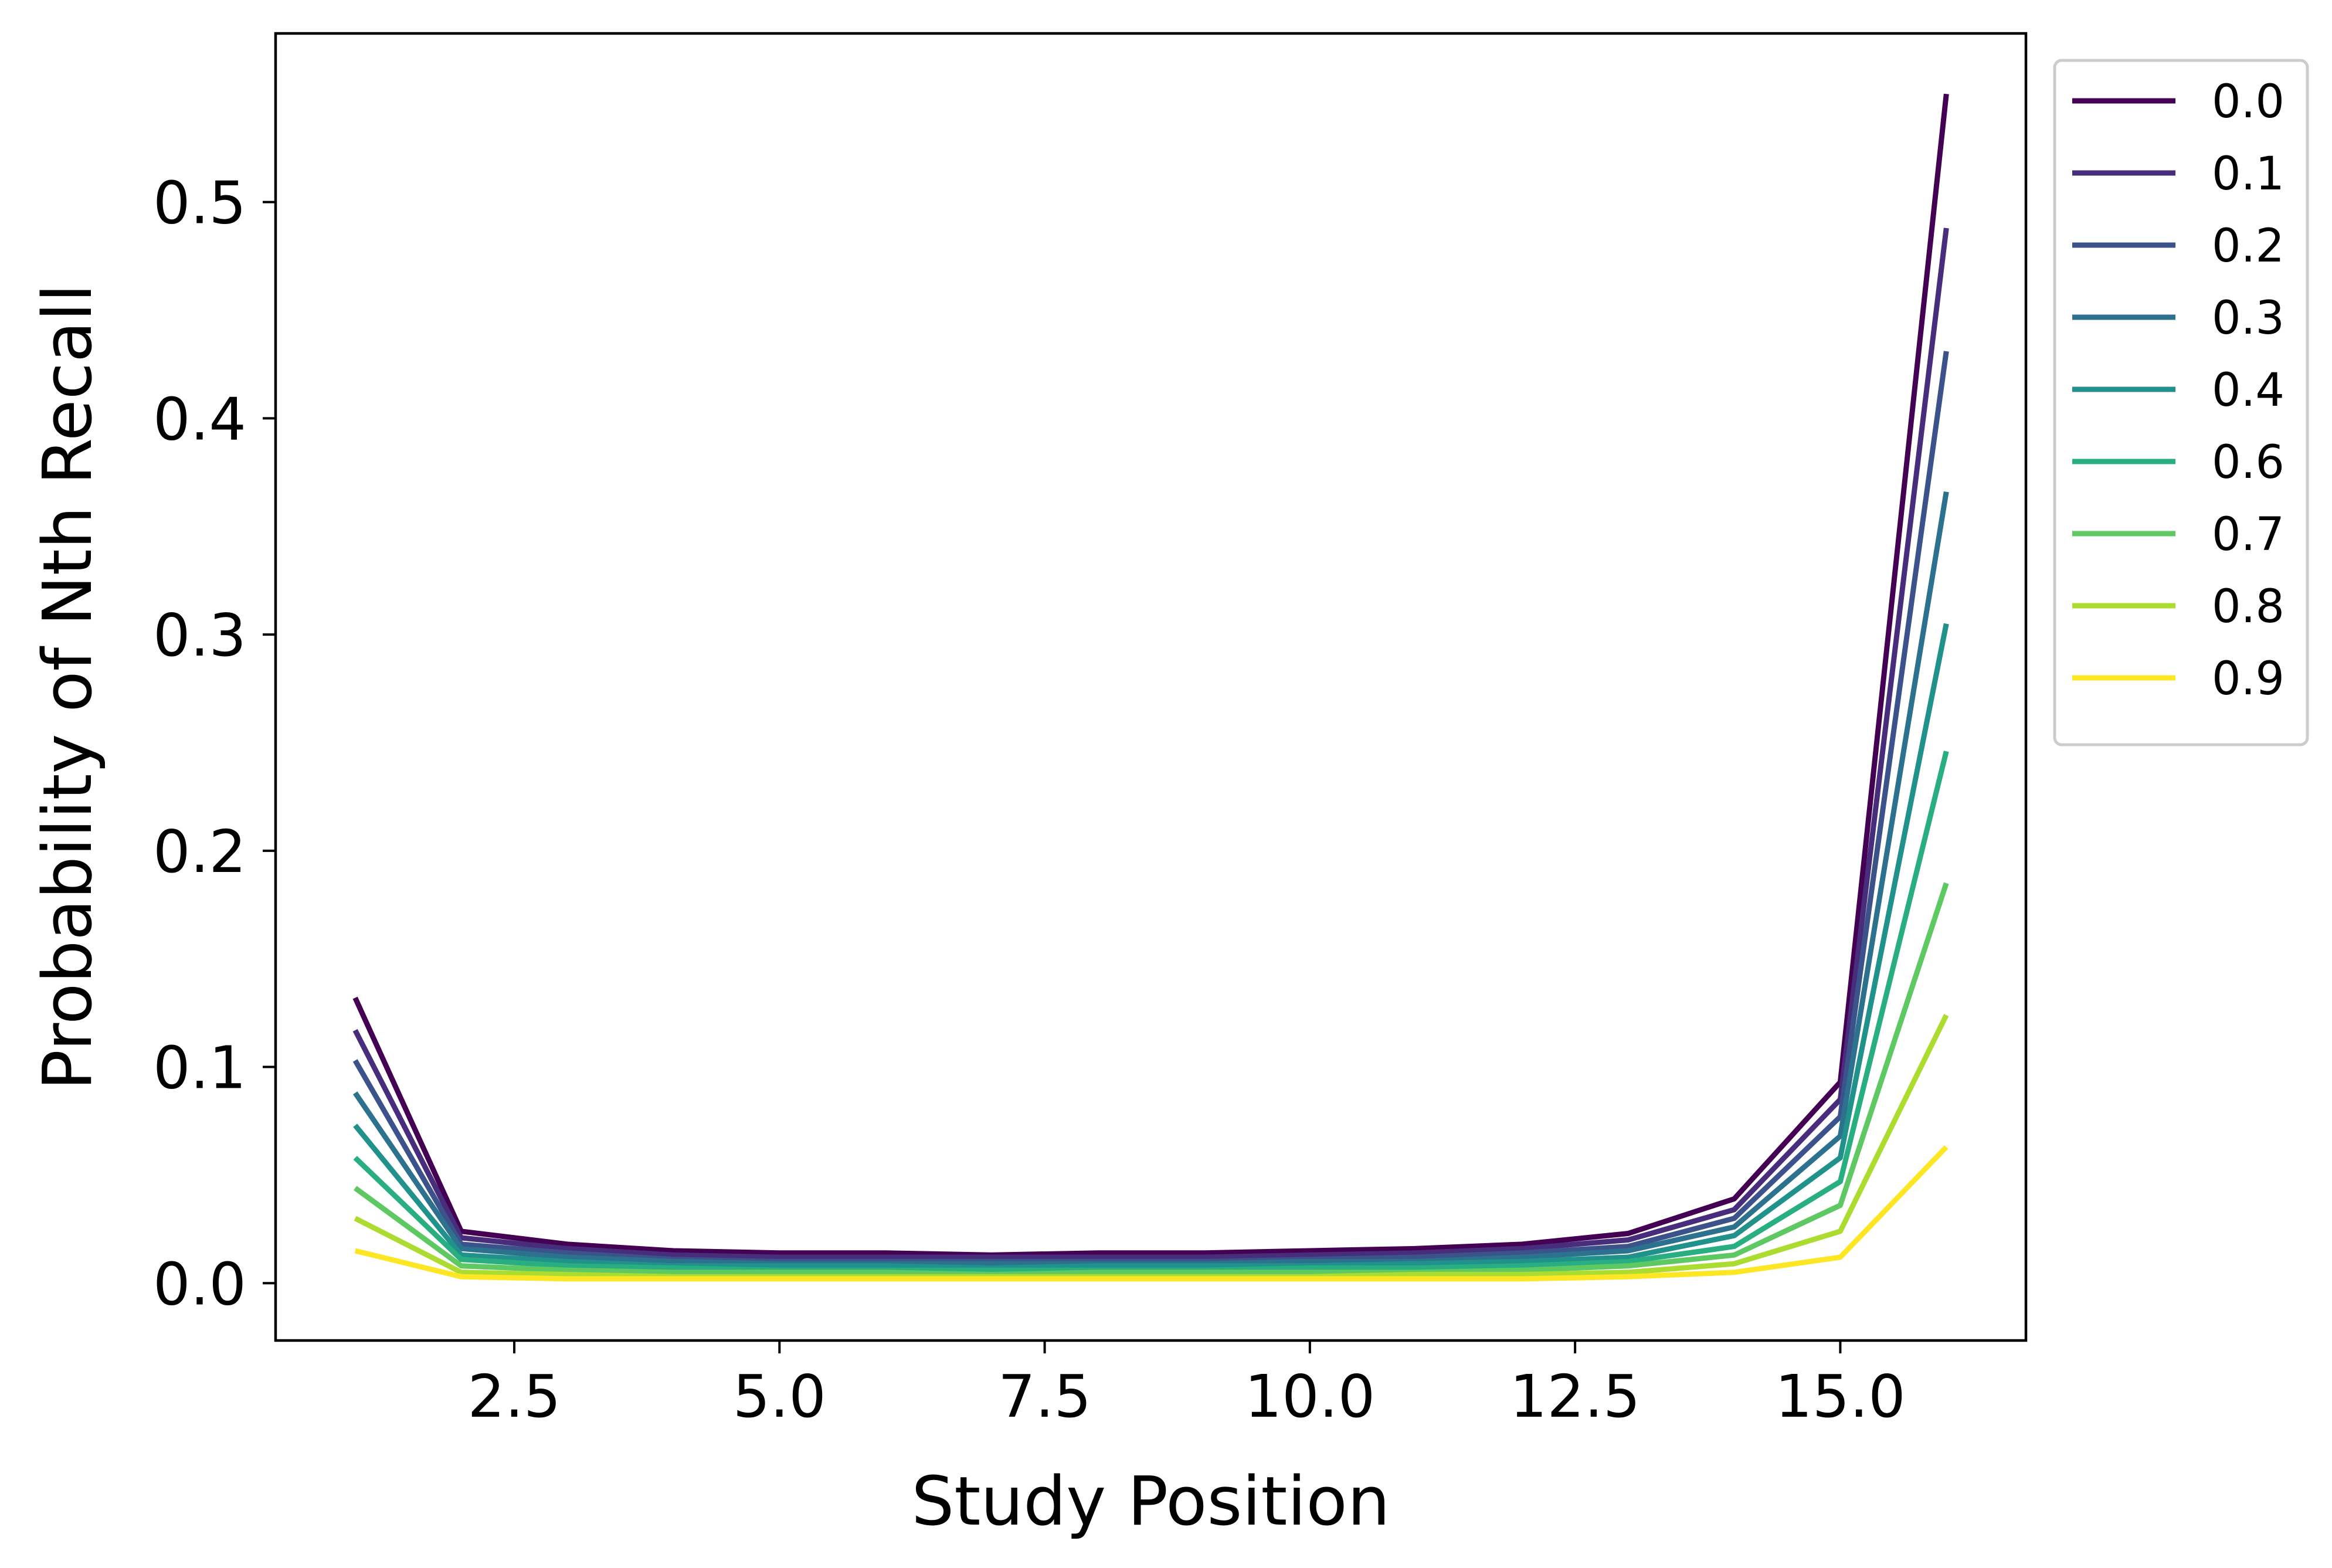  I want to click on x-tick-label: 2.5, so click(514, 1396).